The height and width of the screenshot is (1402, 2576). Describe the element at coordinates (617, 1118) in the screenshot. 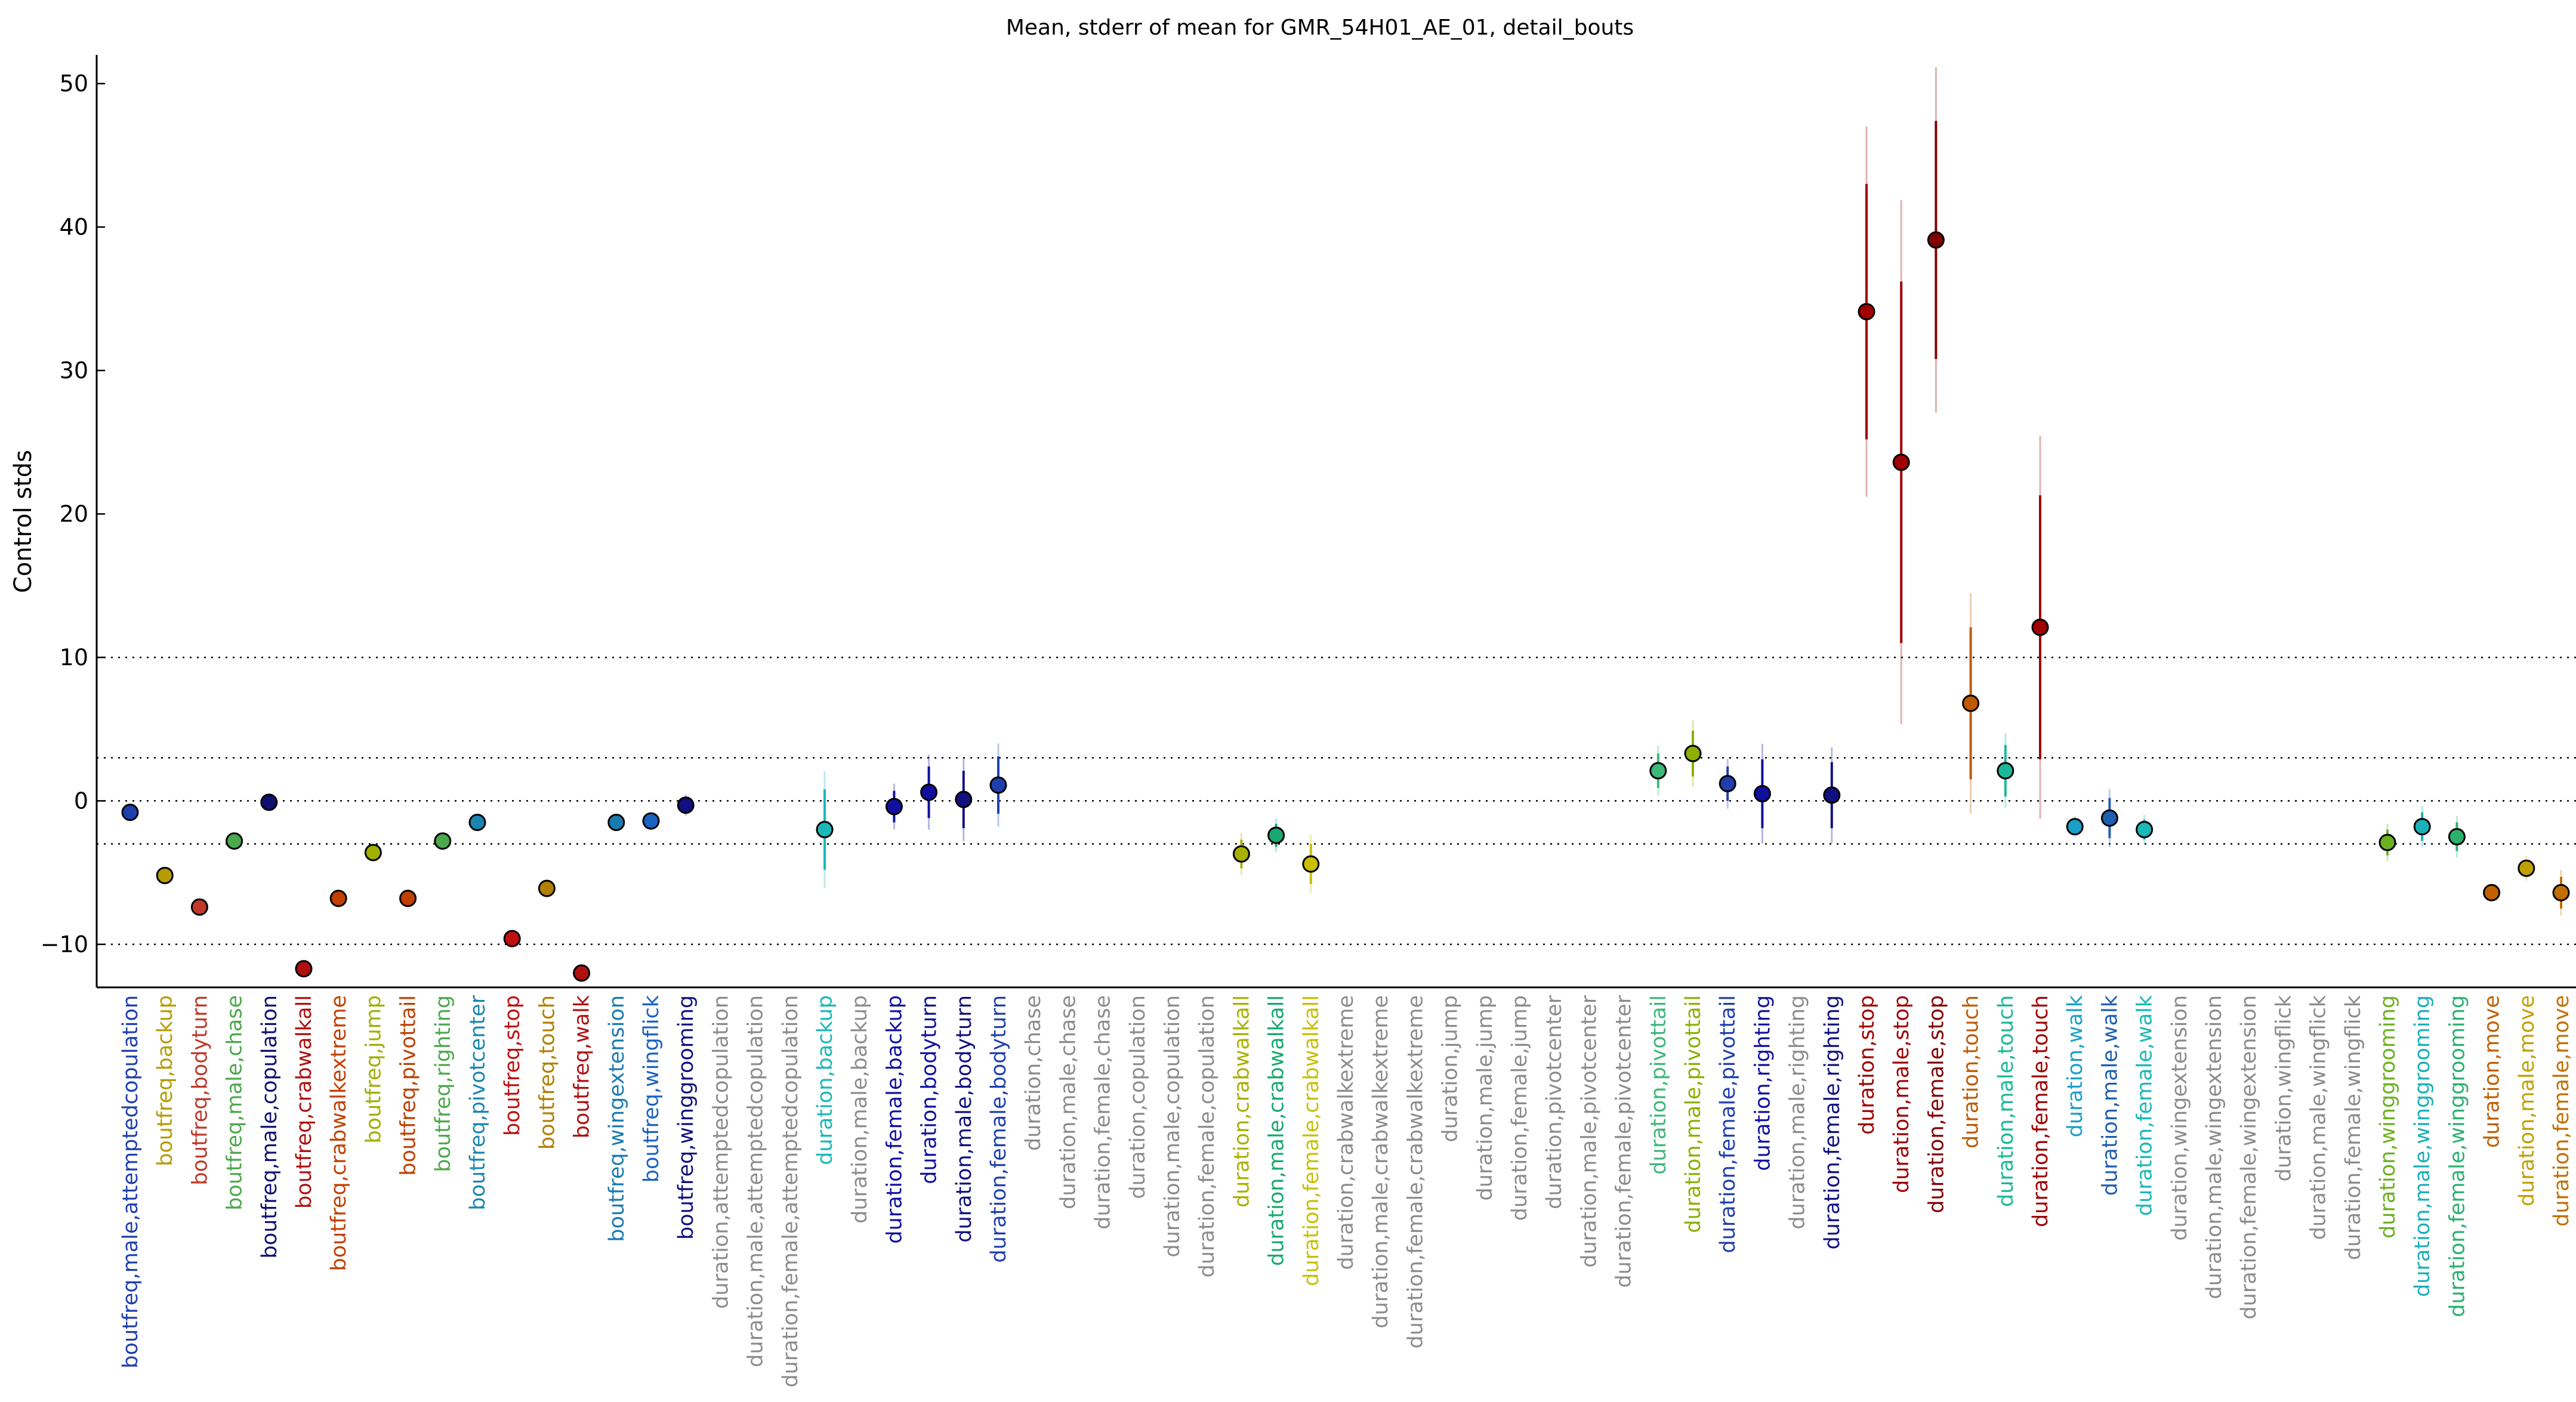

I see `x-tick-label: boutfreq,wingextension` at that location.